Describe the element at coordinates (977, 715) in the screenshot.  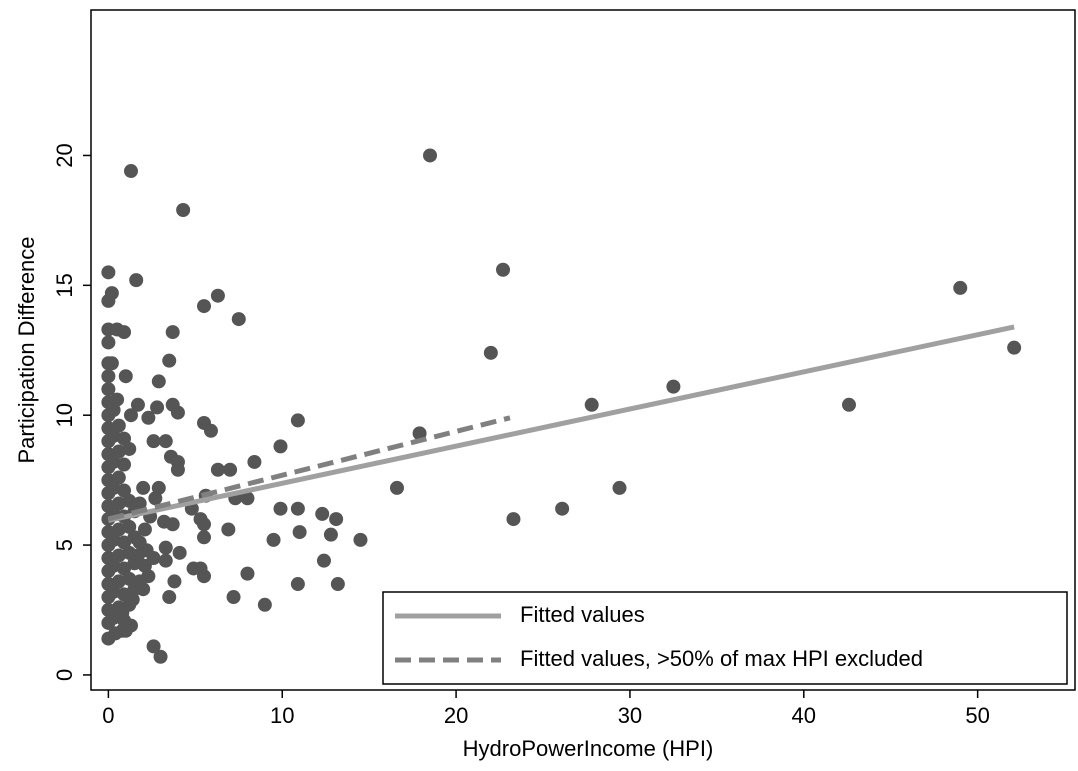
I see `x-tick-label: 50` at that location.